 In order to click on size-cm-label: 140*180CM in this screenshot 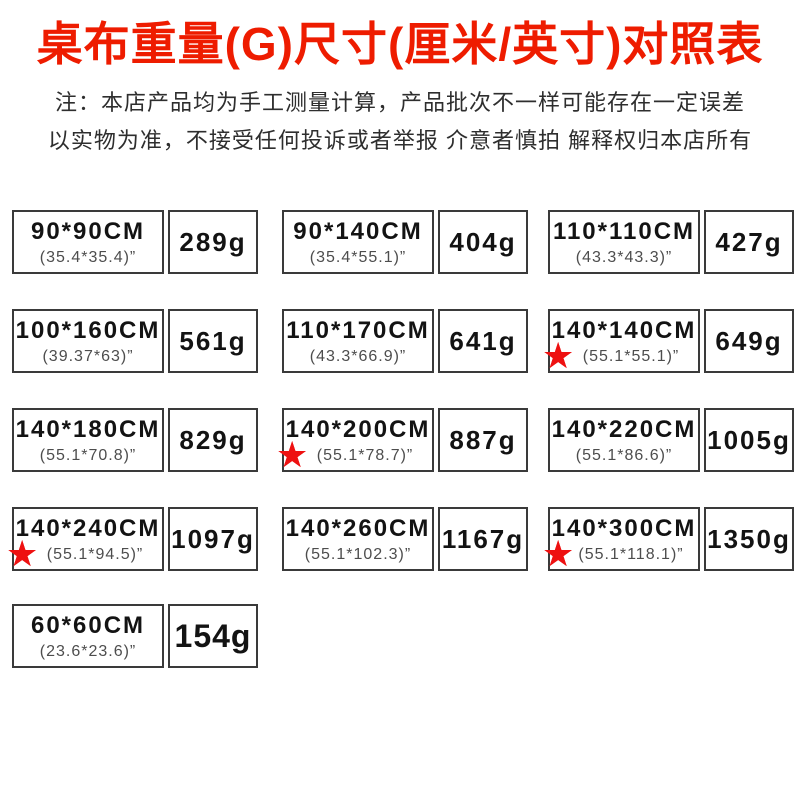, I will do `click(88, 429)`.